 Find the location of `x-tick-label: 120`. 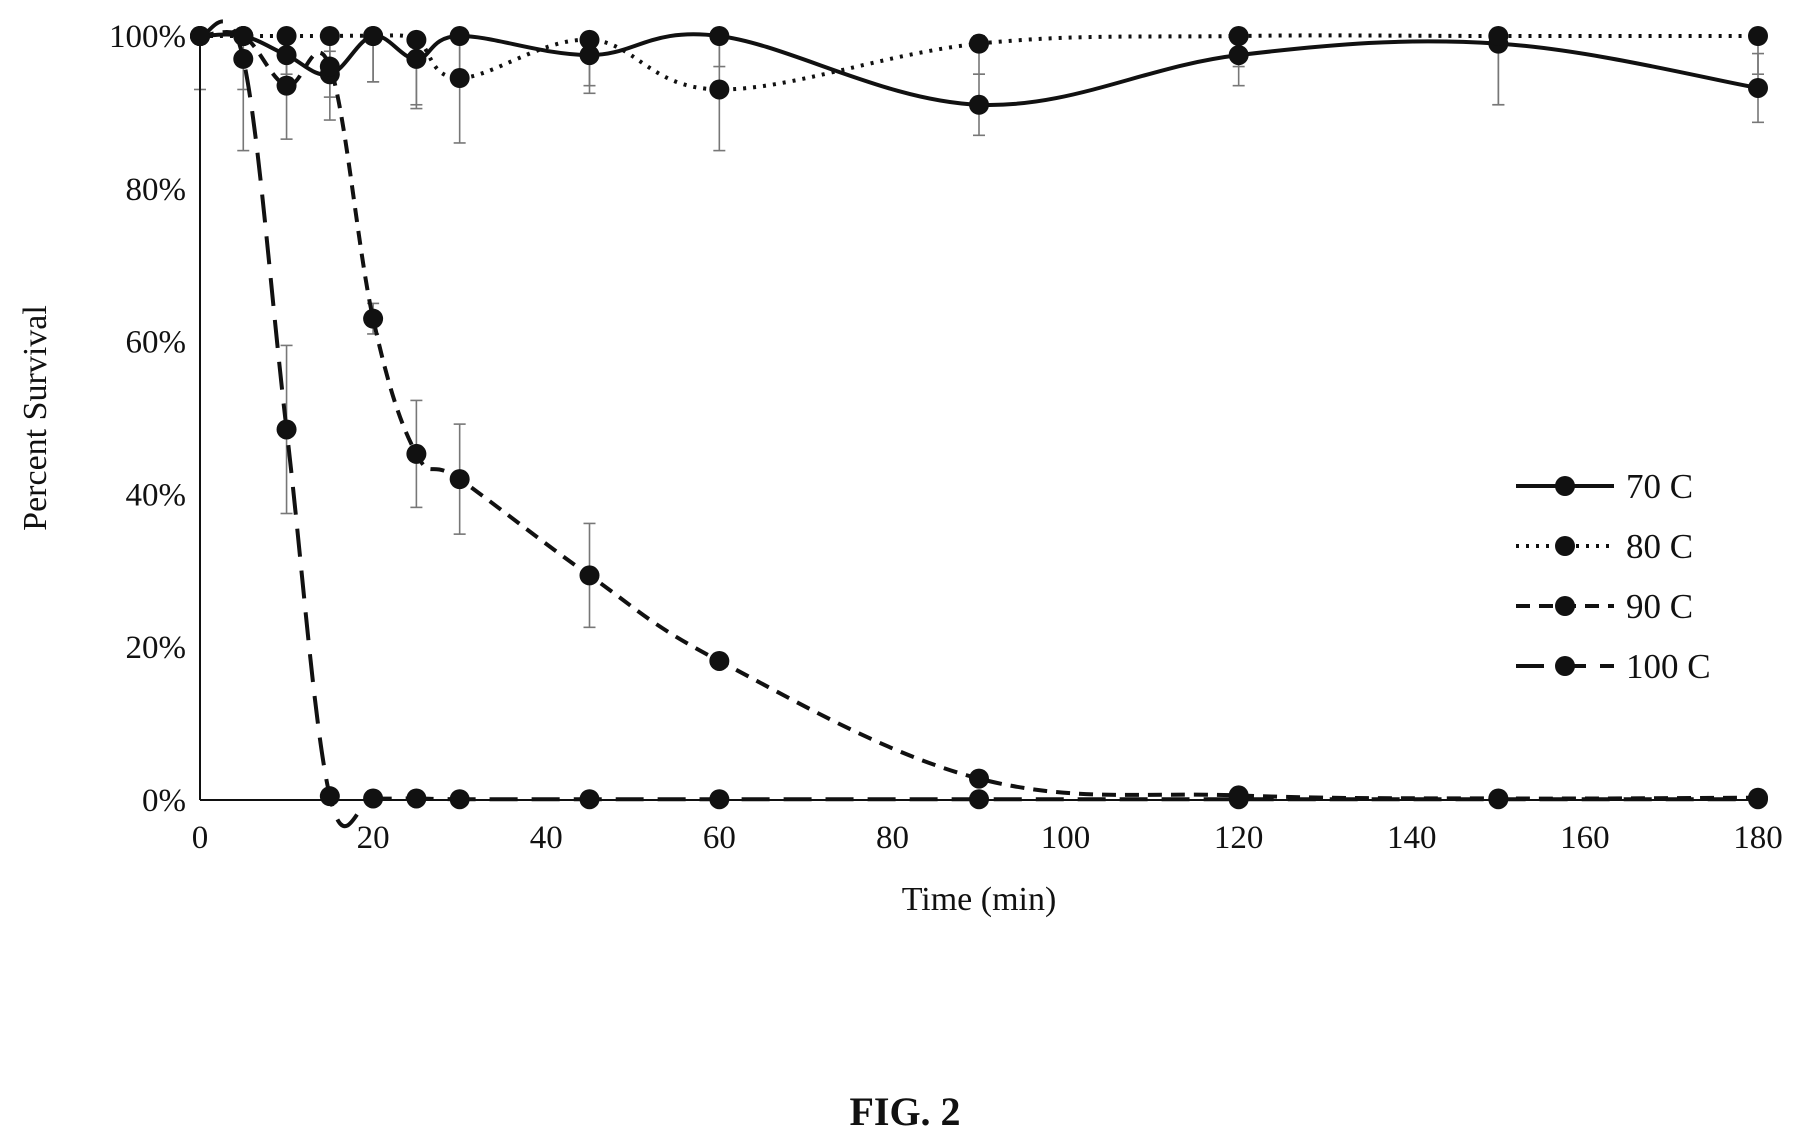

x-tick-label: 120 is located at coordinates (1239, 838).